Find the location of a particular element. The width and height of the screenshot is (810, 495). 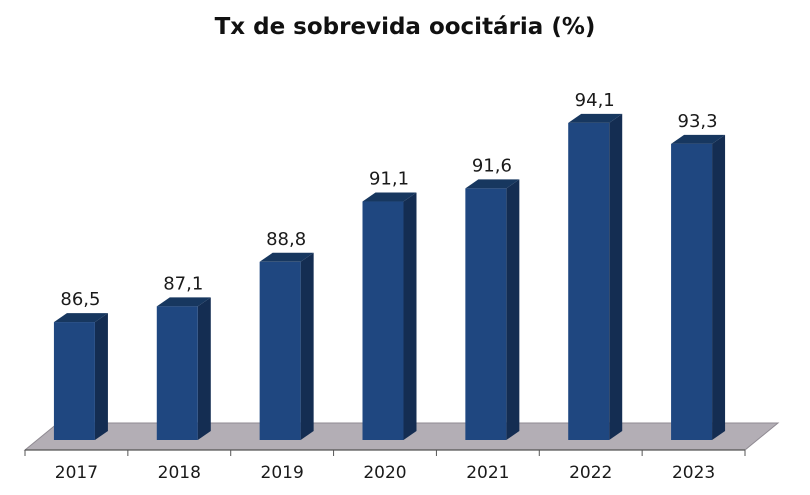

bar-2019 is located at coordinates (286, 346).